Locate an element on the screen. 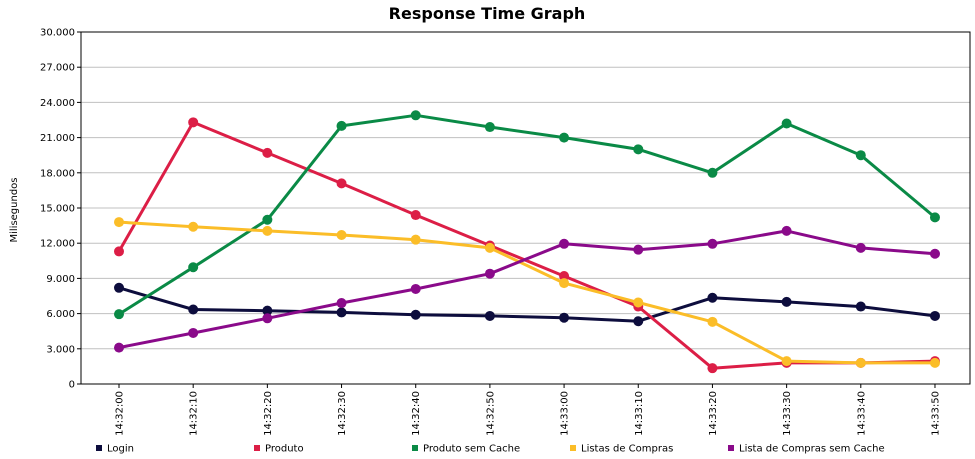  x-tick-label: 14:32:00 is located at coordinates (120, 413).